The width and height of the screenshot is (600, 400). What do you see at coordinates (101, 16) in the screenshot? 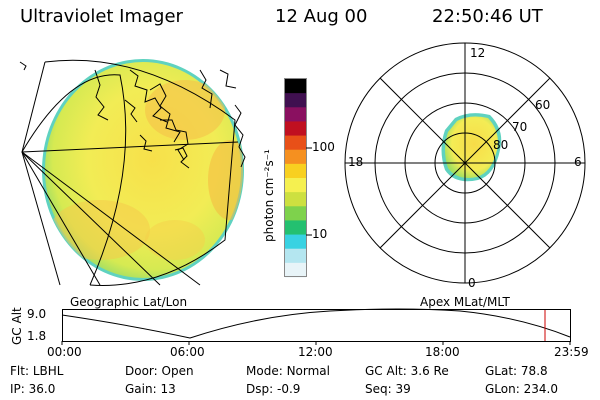
I see `instrument-title: Ultraviolet Imager` at bounding box center [101, 16].